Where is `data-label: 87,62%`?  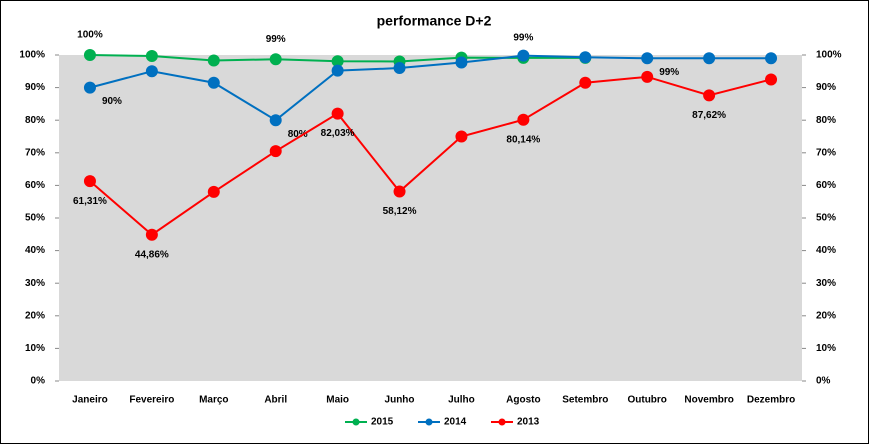 data-label: 87,62% is located at coordinates (709, 115).